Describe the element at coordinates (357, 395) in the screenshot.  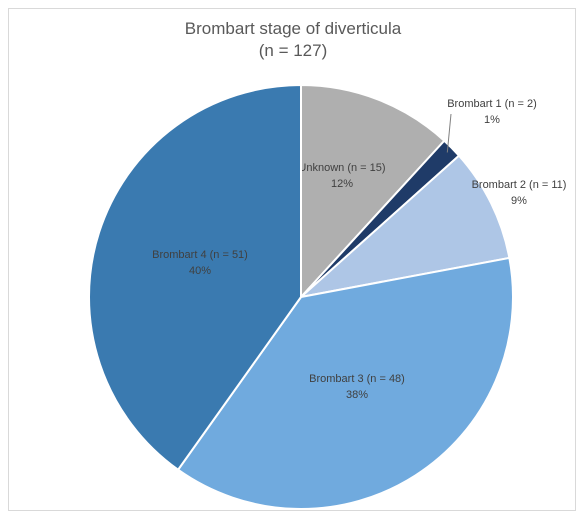
I see `slice-percent-4: 38%` at that location.